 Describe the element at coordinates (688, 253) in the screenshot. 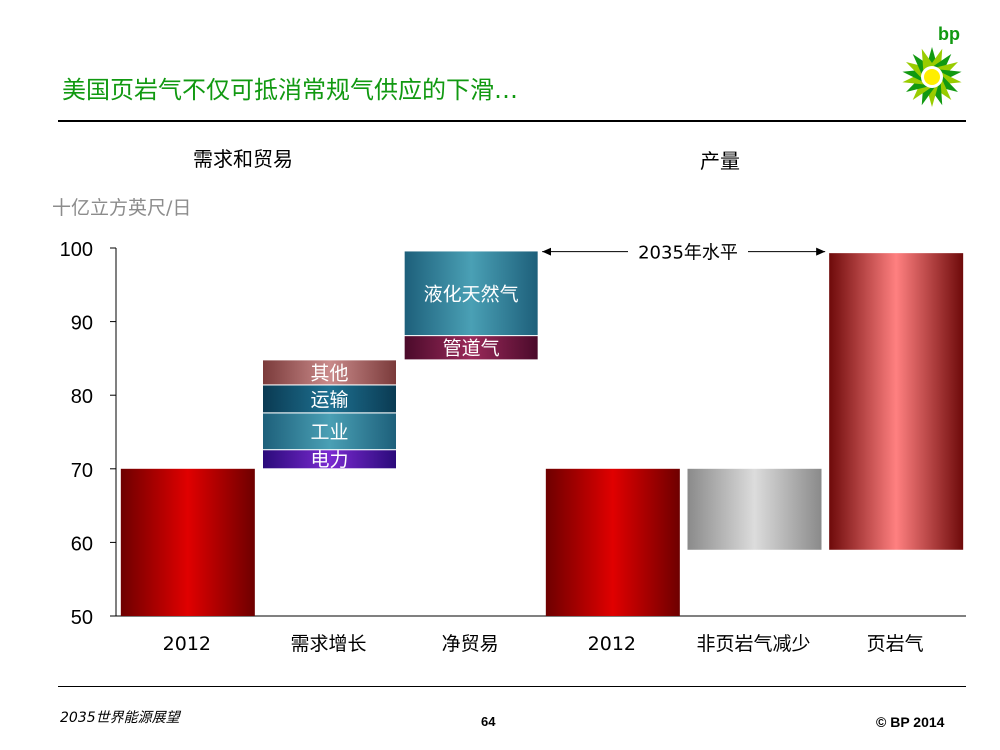

I see `annotation-label: 2035年水平` at that location.